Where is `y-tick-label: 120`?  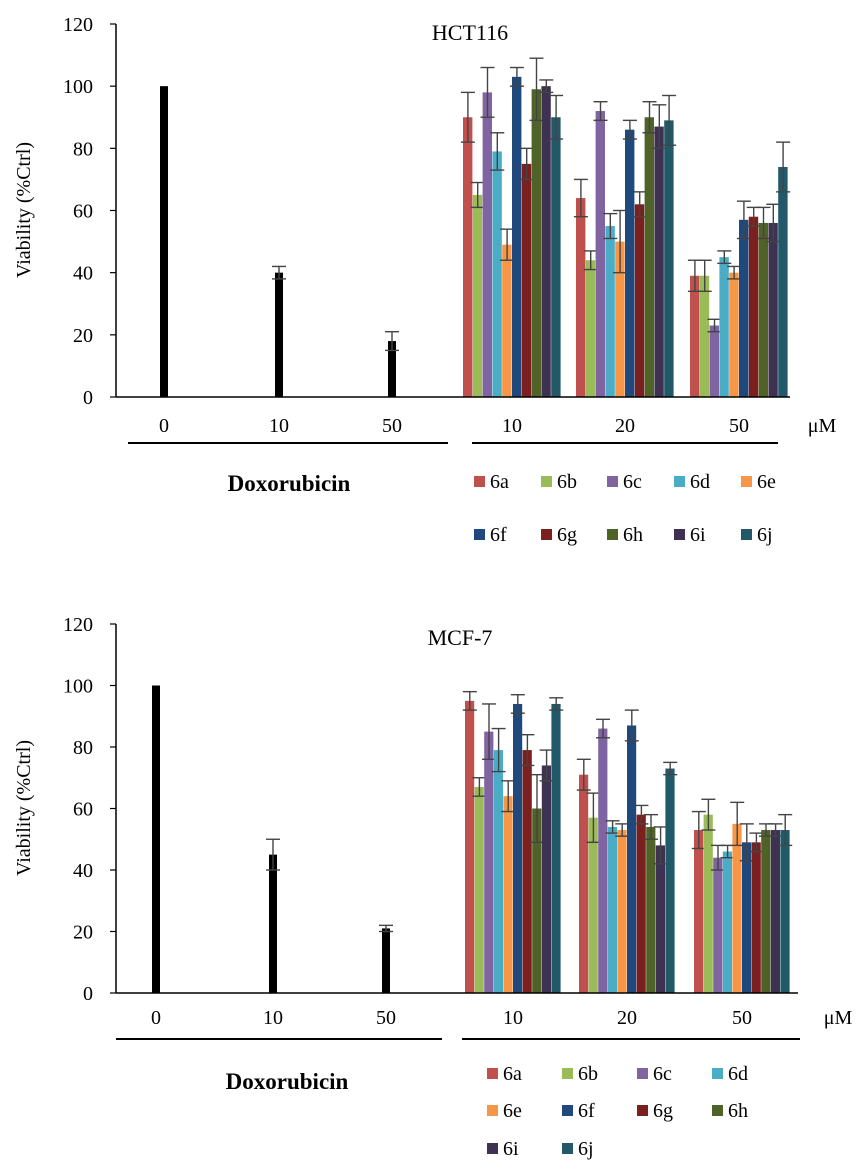
y-tick-label: 120 is located at coordinates (78, 25).